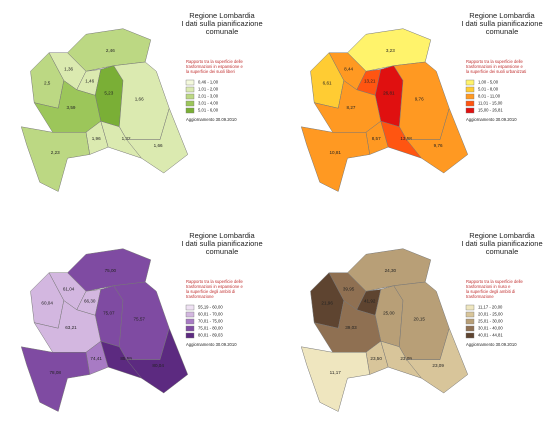 This screenshot has height=440, width=560. Describe the element at coordinates (158, 365) in the screenshot. I see `province-value: 80,04` at that location.